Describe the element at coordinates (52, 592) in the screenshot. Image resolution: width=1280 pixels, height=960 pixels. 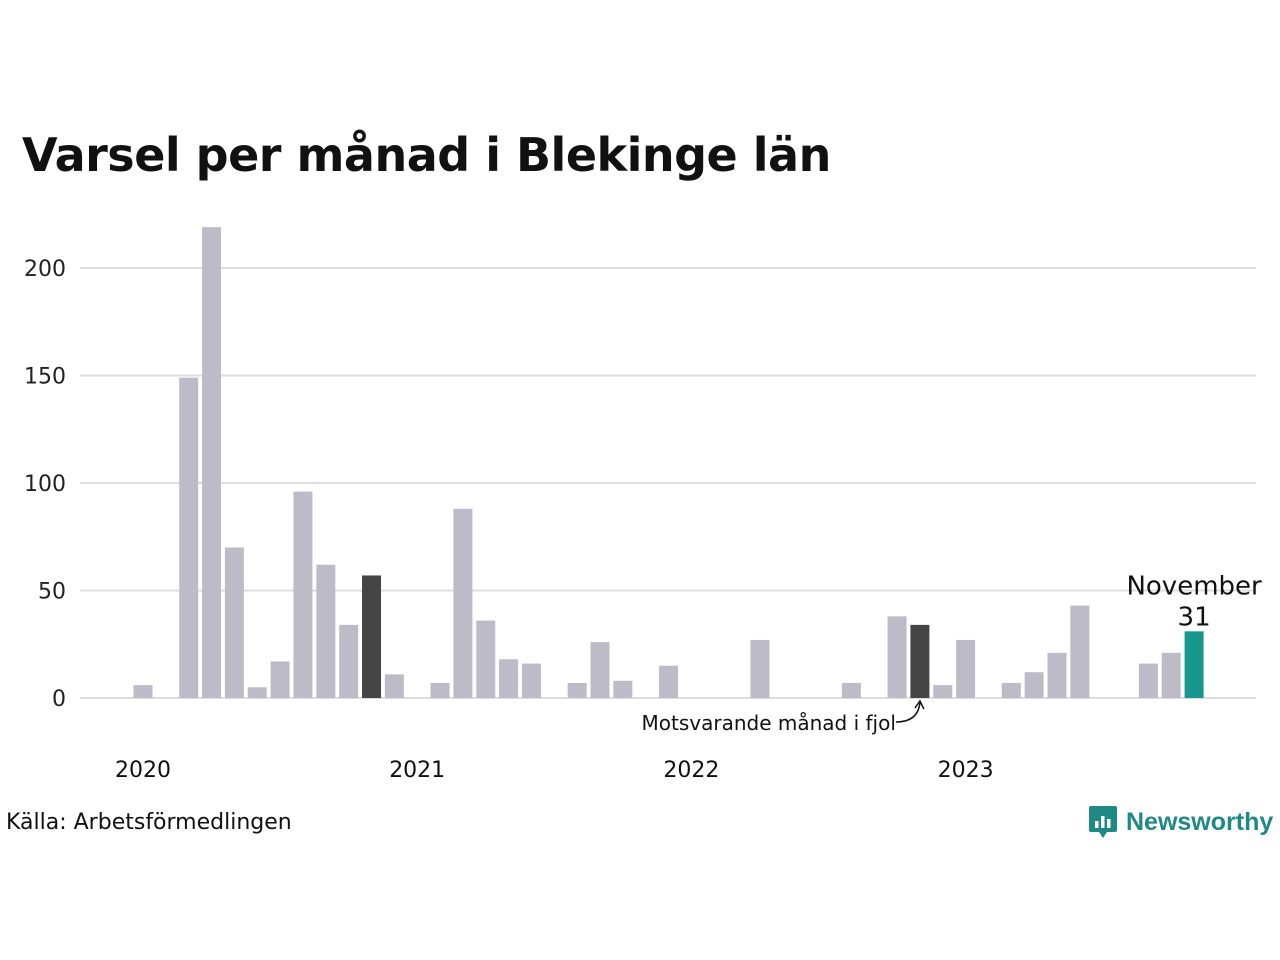
I see `y-tick-label: 50` at that location.